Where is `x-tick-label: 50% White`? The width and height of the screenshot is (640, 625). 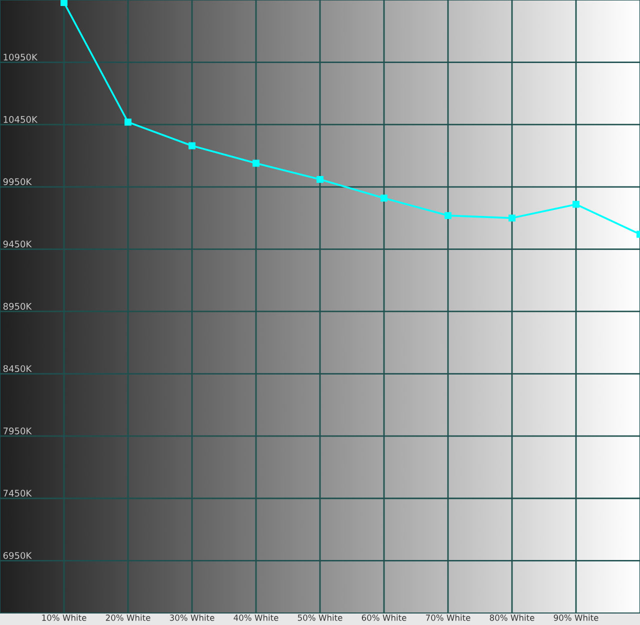 x-tick-label: 50% White is located at coordinates (320, 617).